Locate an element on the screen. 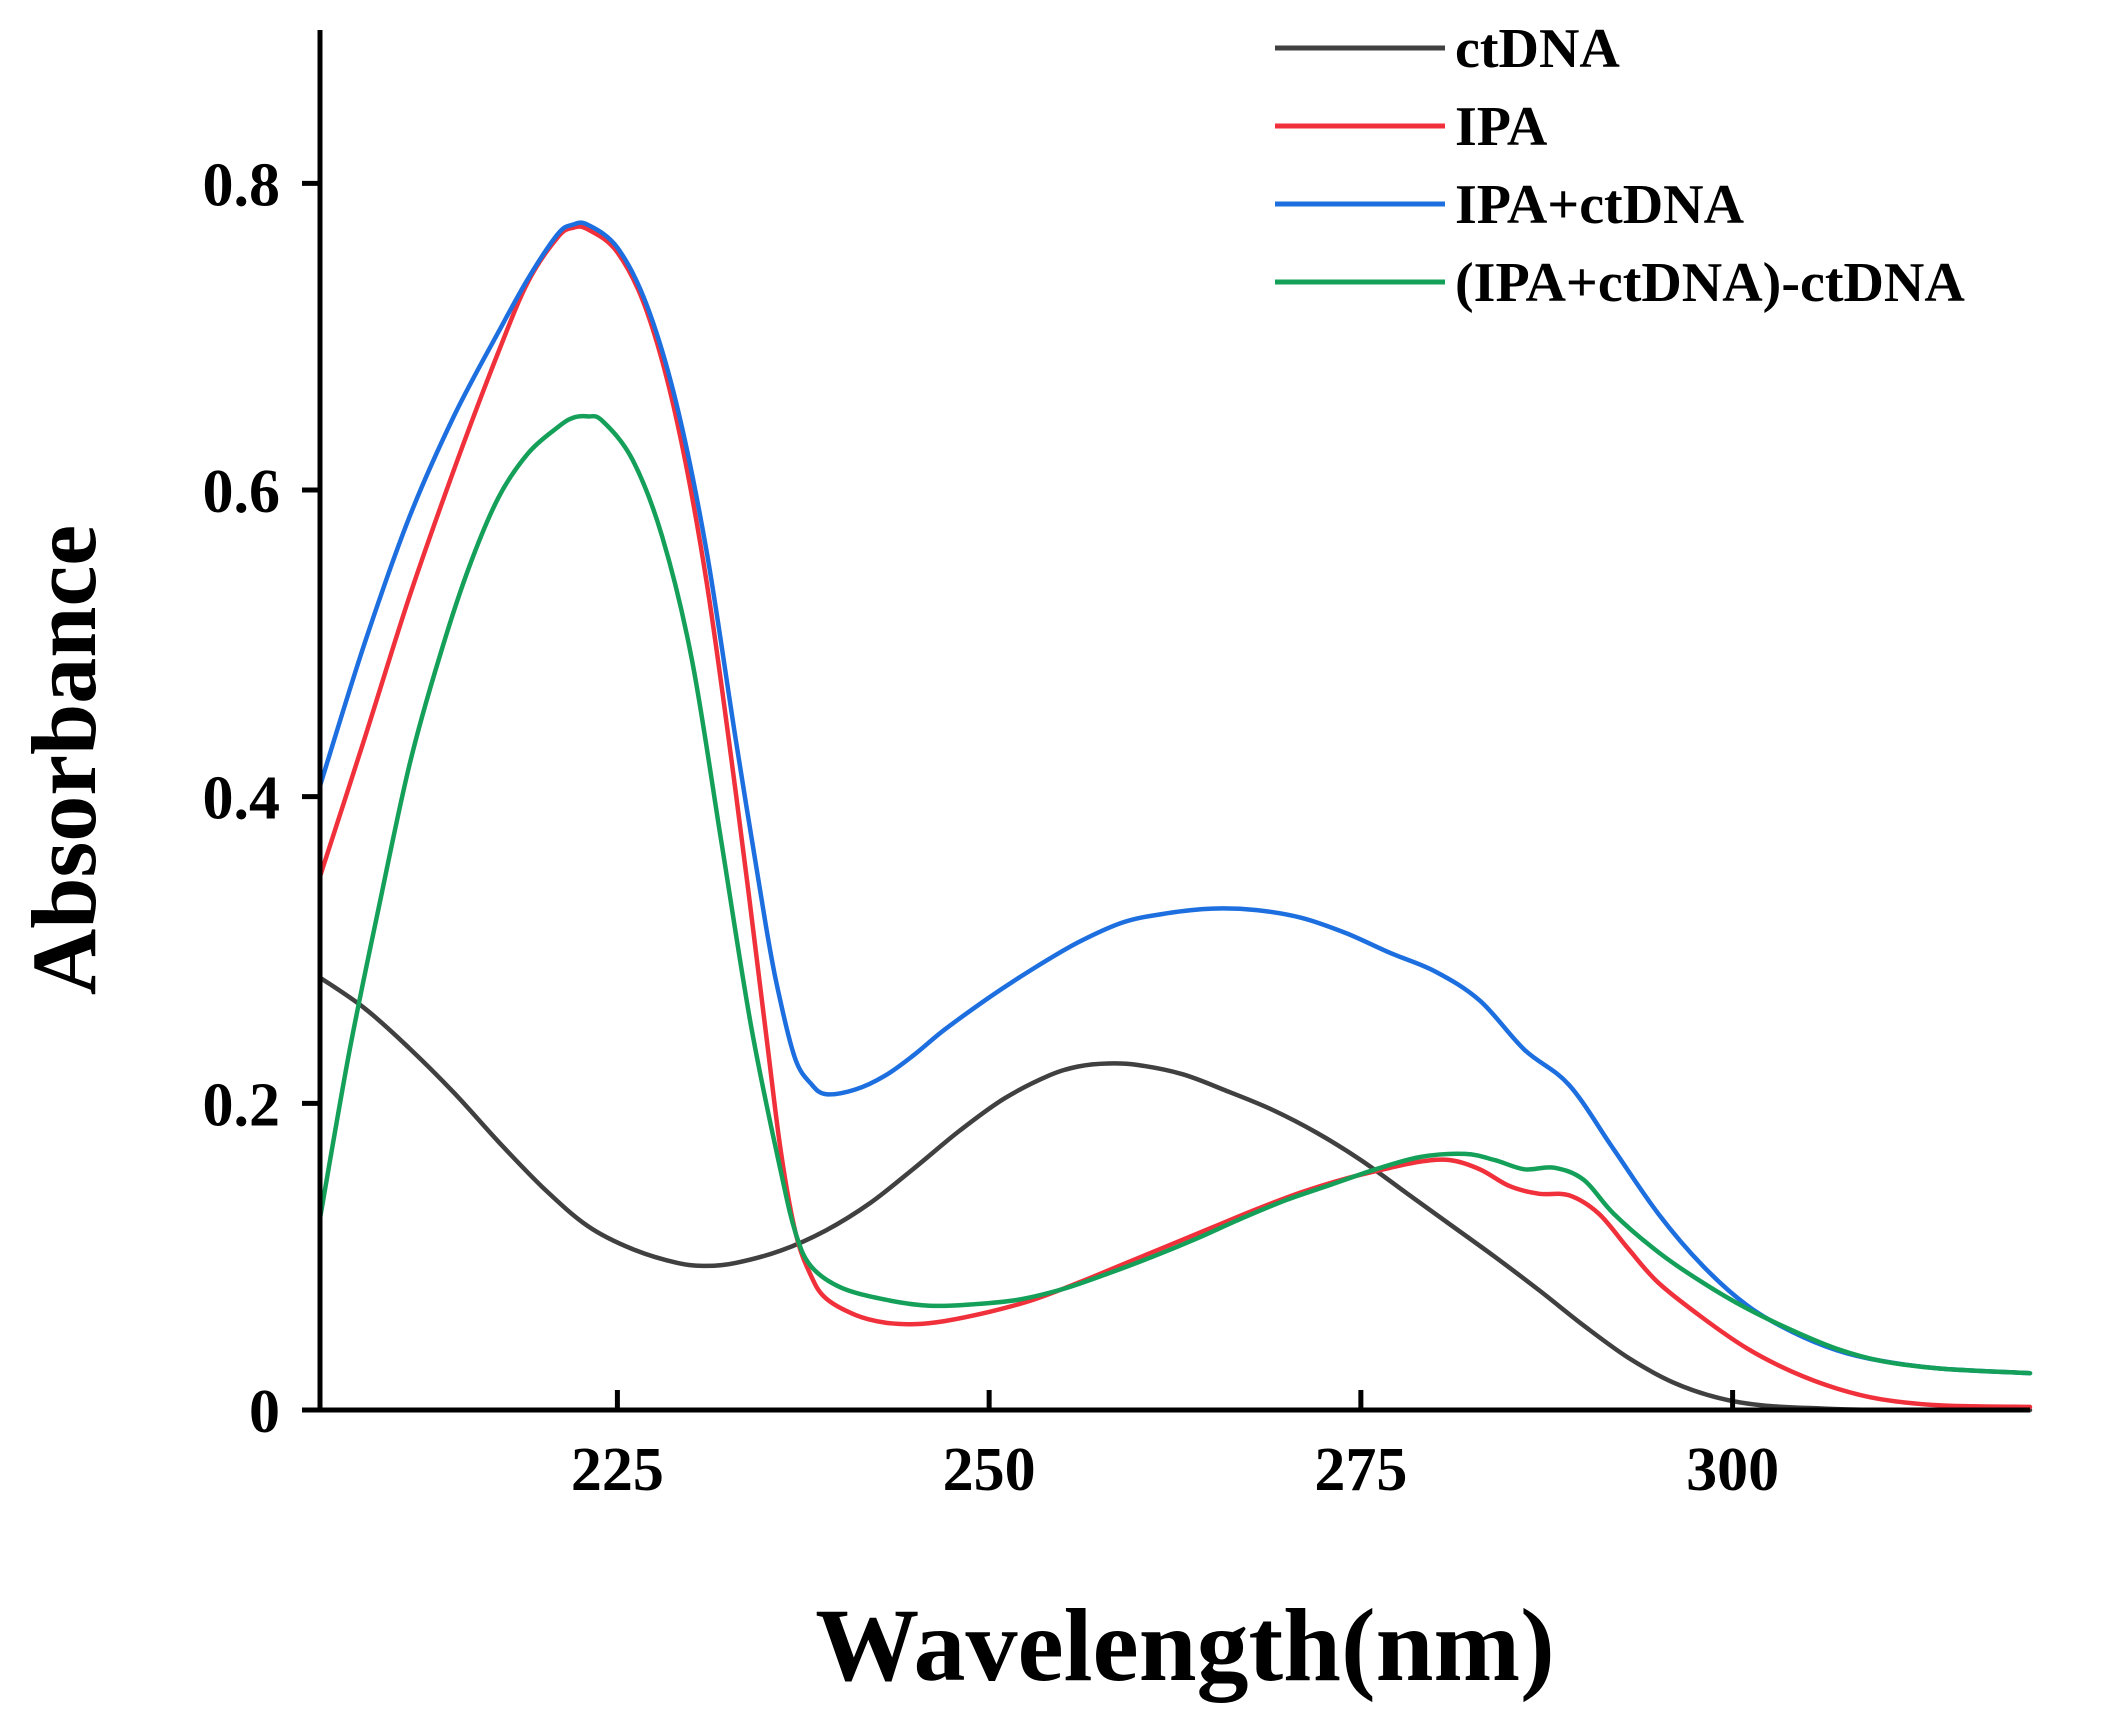 Image resolution: width=2126 pixels, height=1724 pixels. legend-label: ctDNA is located at coordinates (1537, 49).